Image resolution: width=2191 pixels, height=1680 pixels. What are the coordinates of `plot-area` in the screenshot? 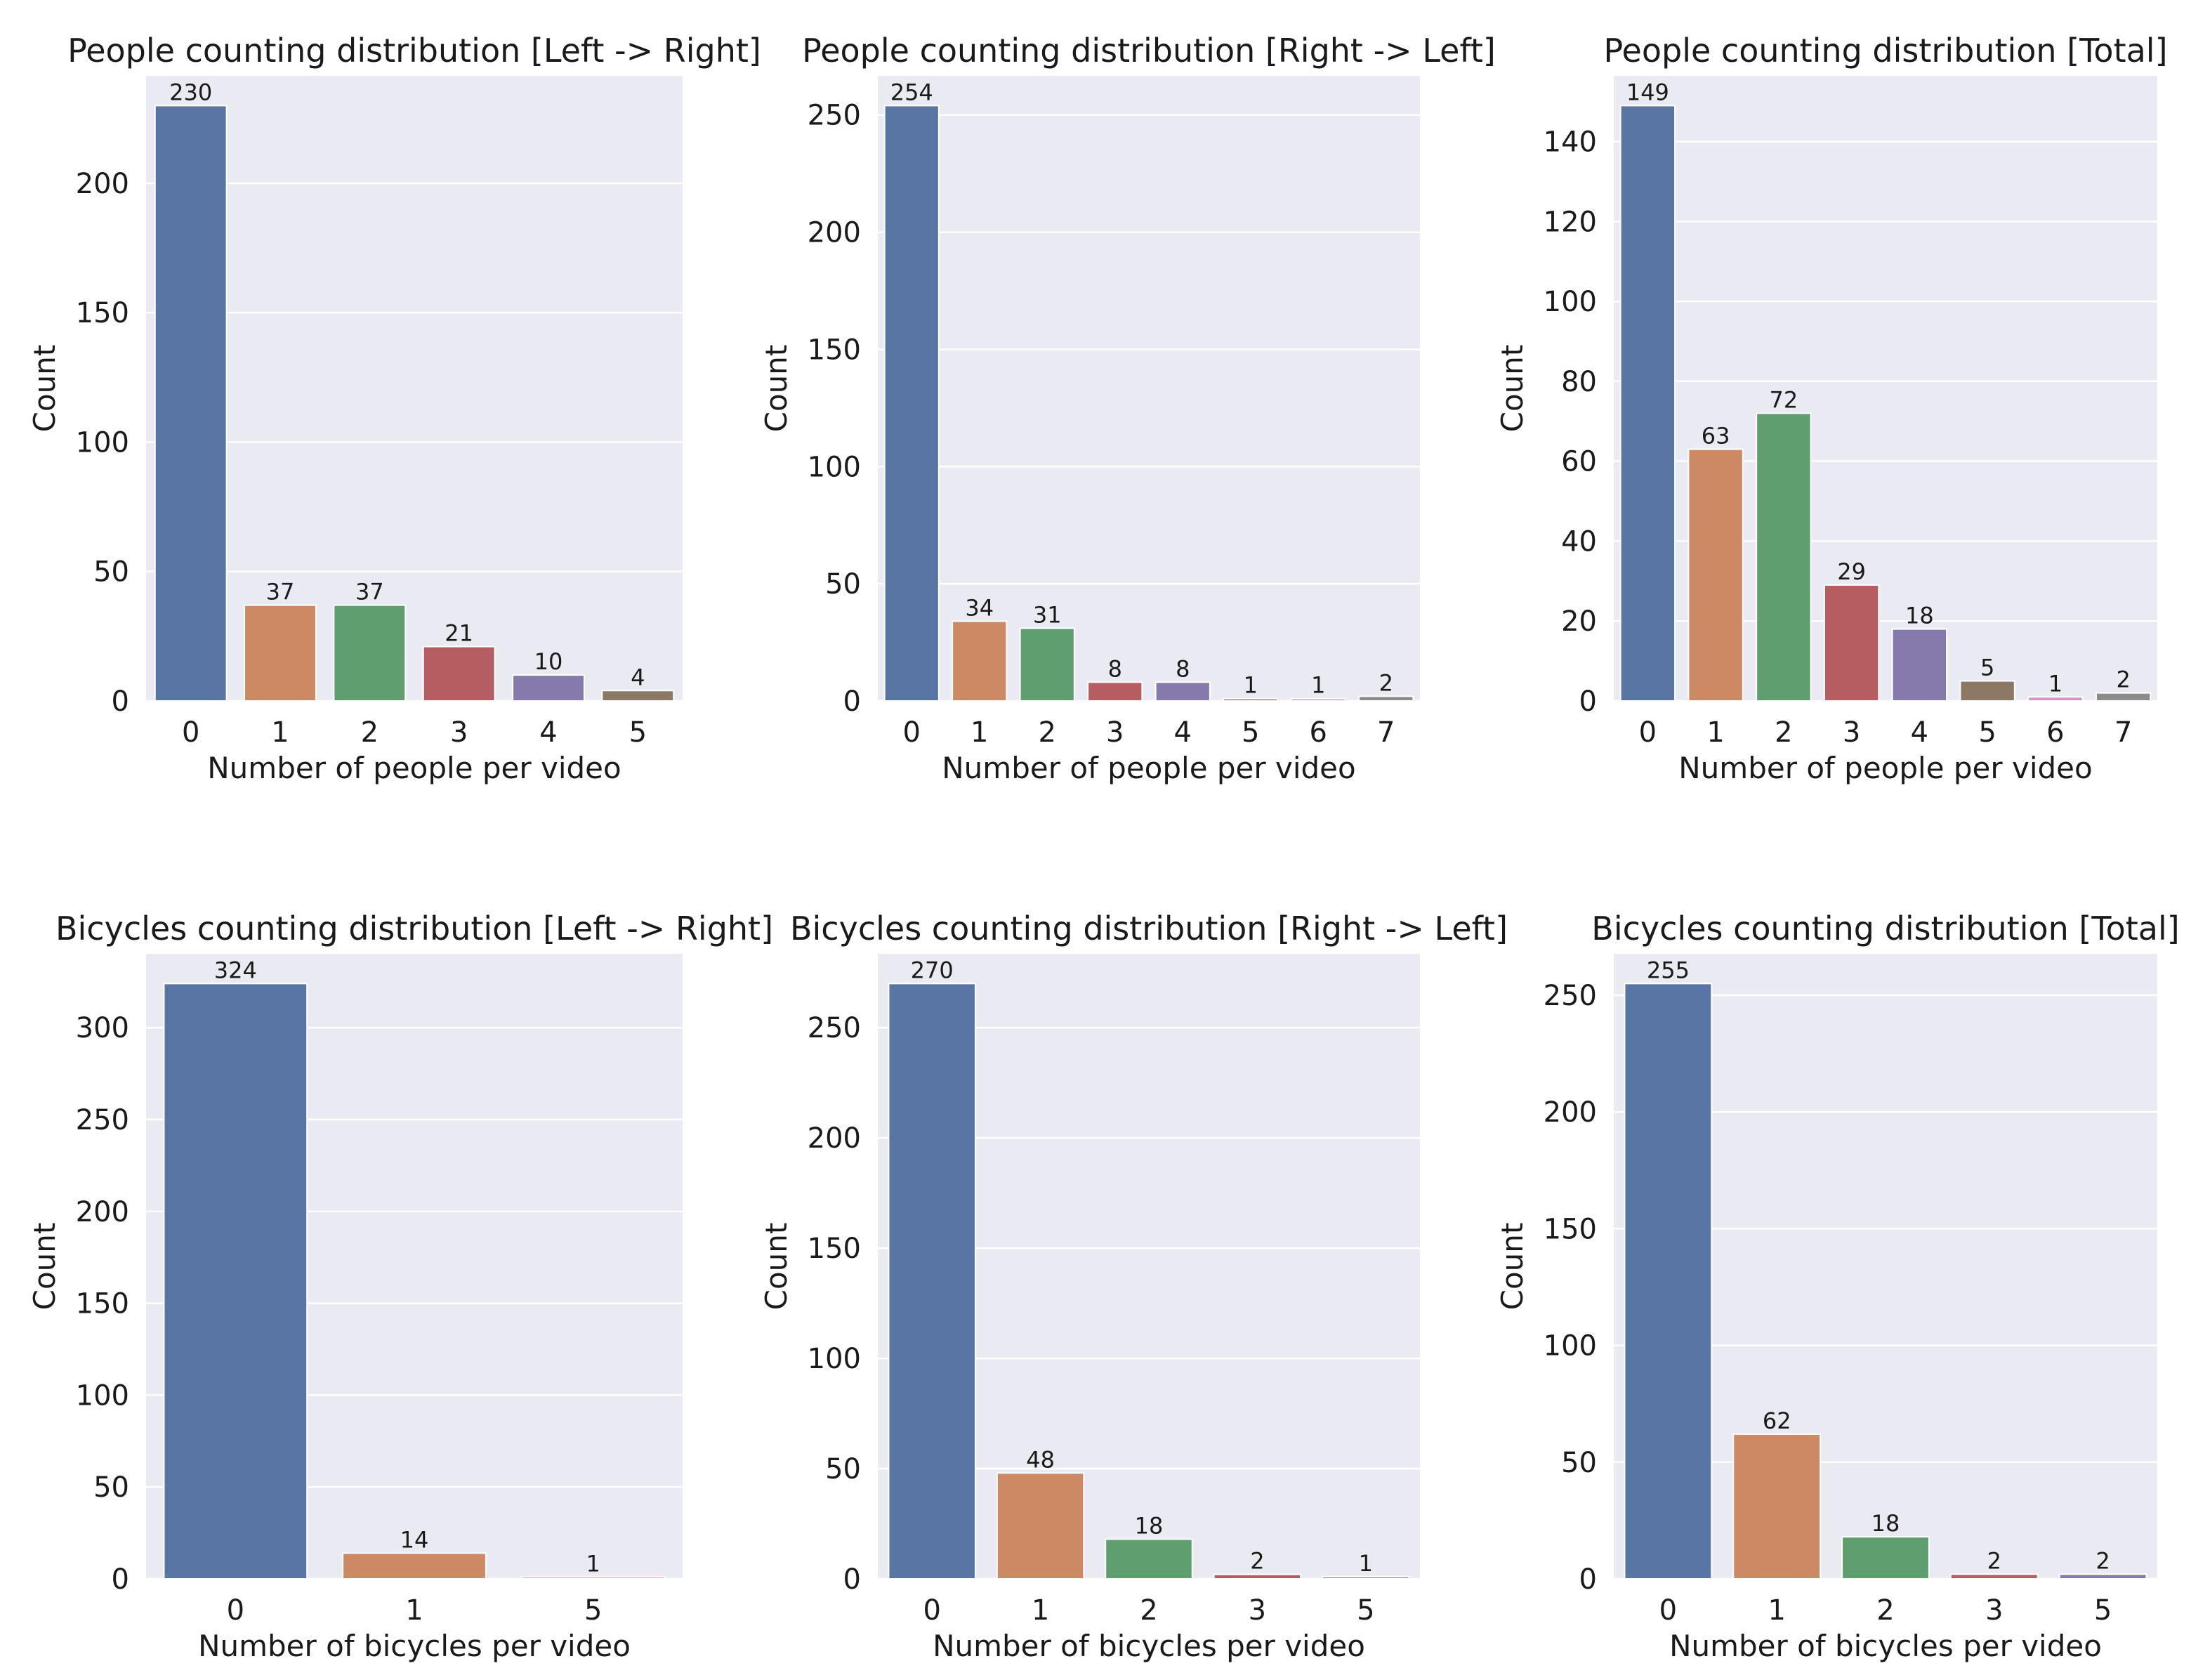 It's located at (1149, 388).